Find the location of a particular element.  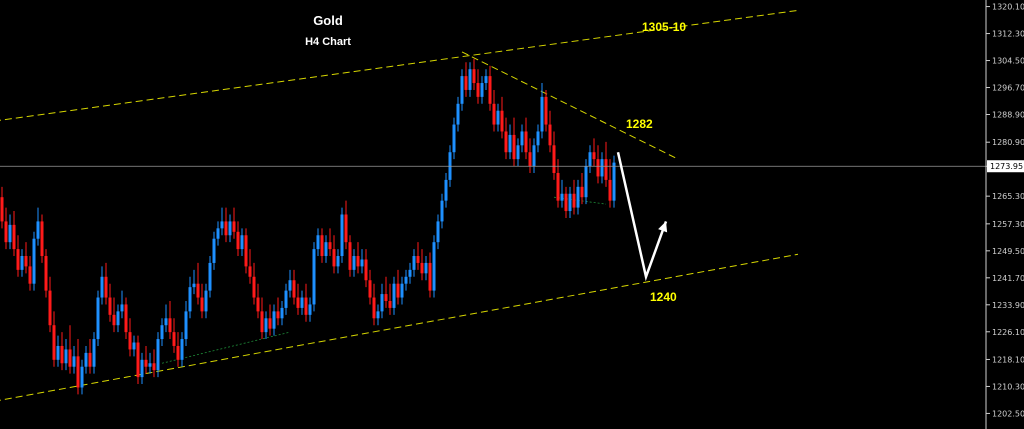

current-price-box is located at coordinates (1005, 166).